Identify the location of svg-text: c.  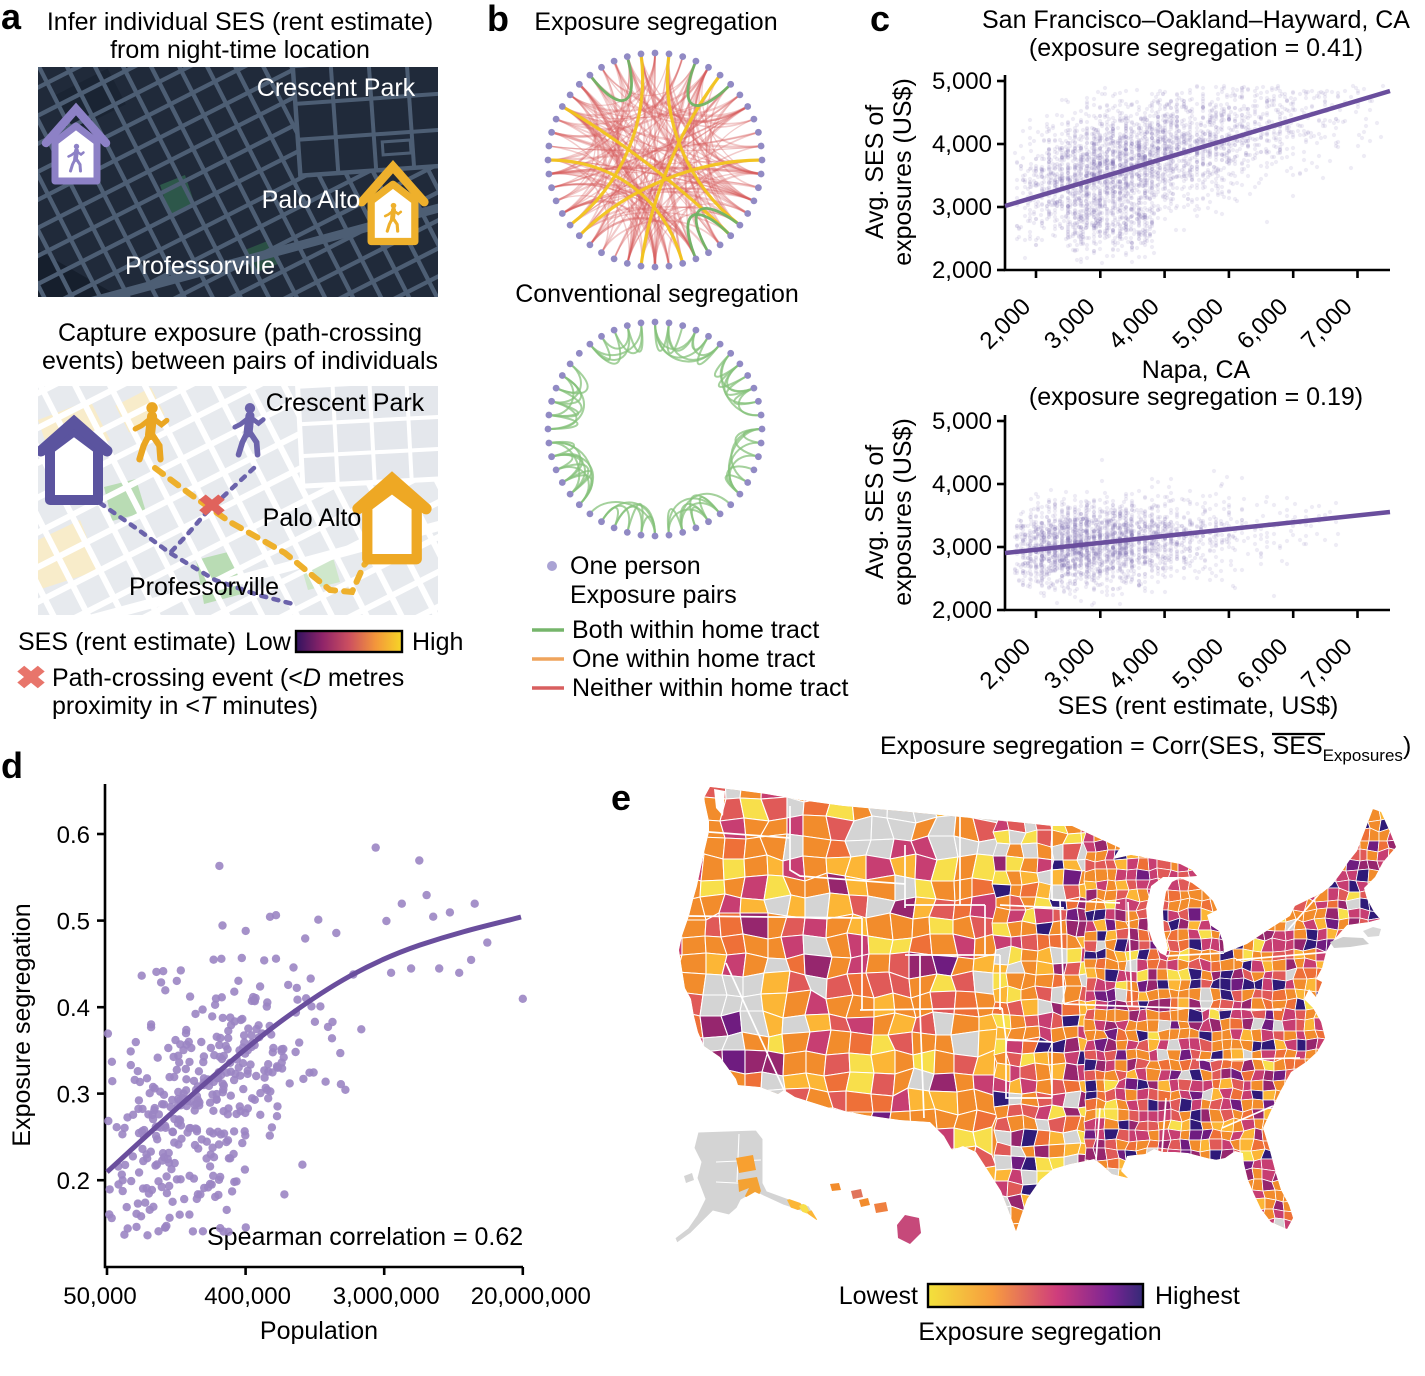
(880, 19).